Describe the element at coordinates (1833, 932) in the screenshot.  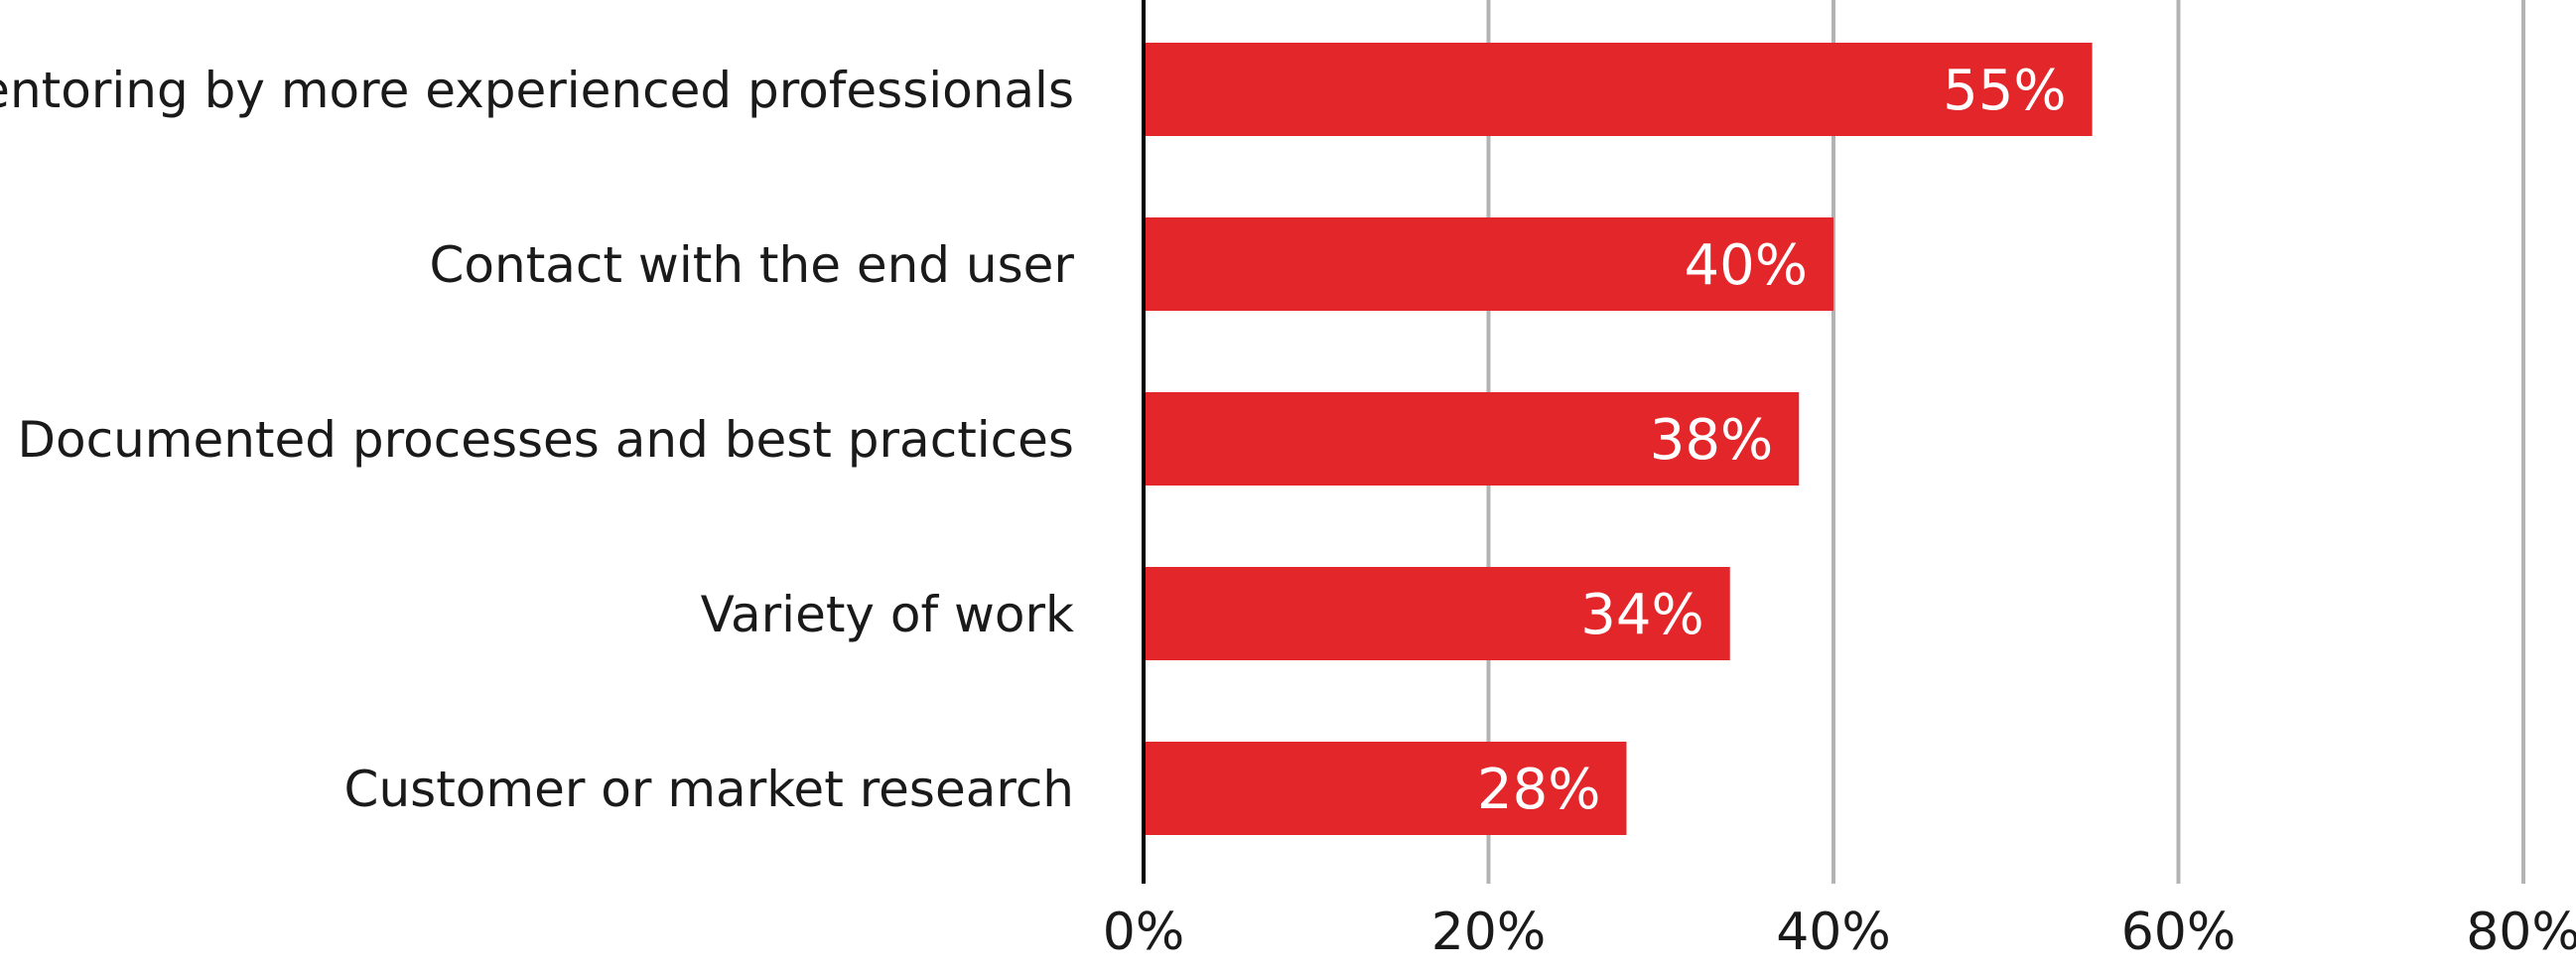
I see `x-tick-label-40: 40%` at that location.